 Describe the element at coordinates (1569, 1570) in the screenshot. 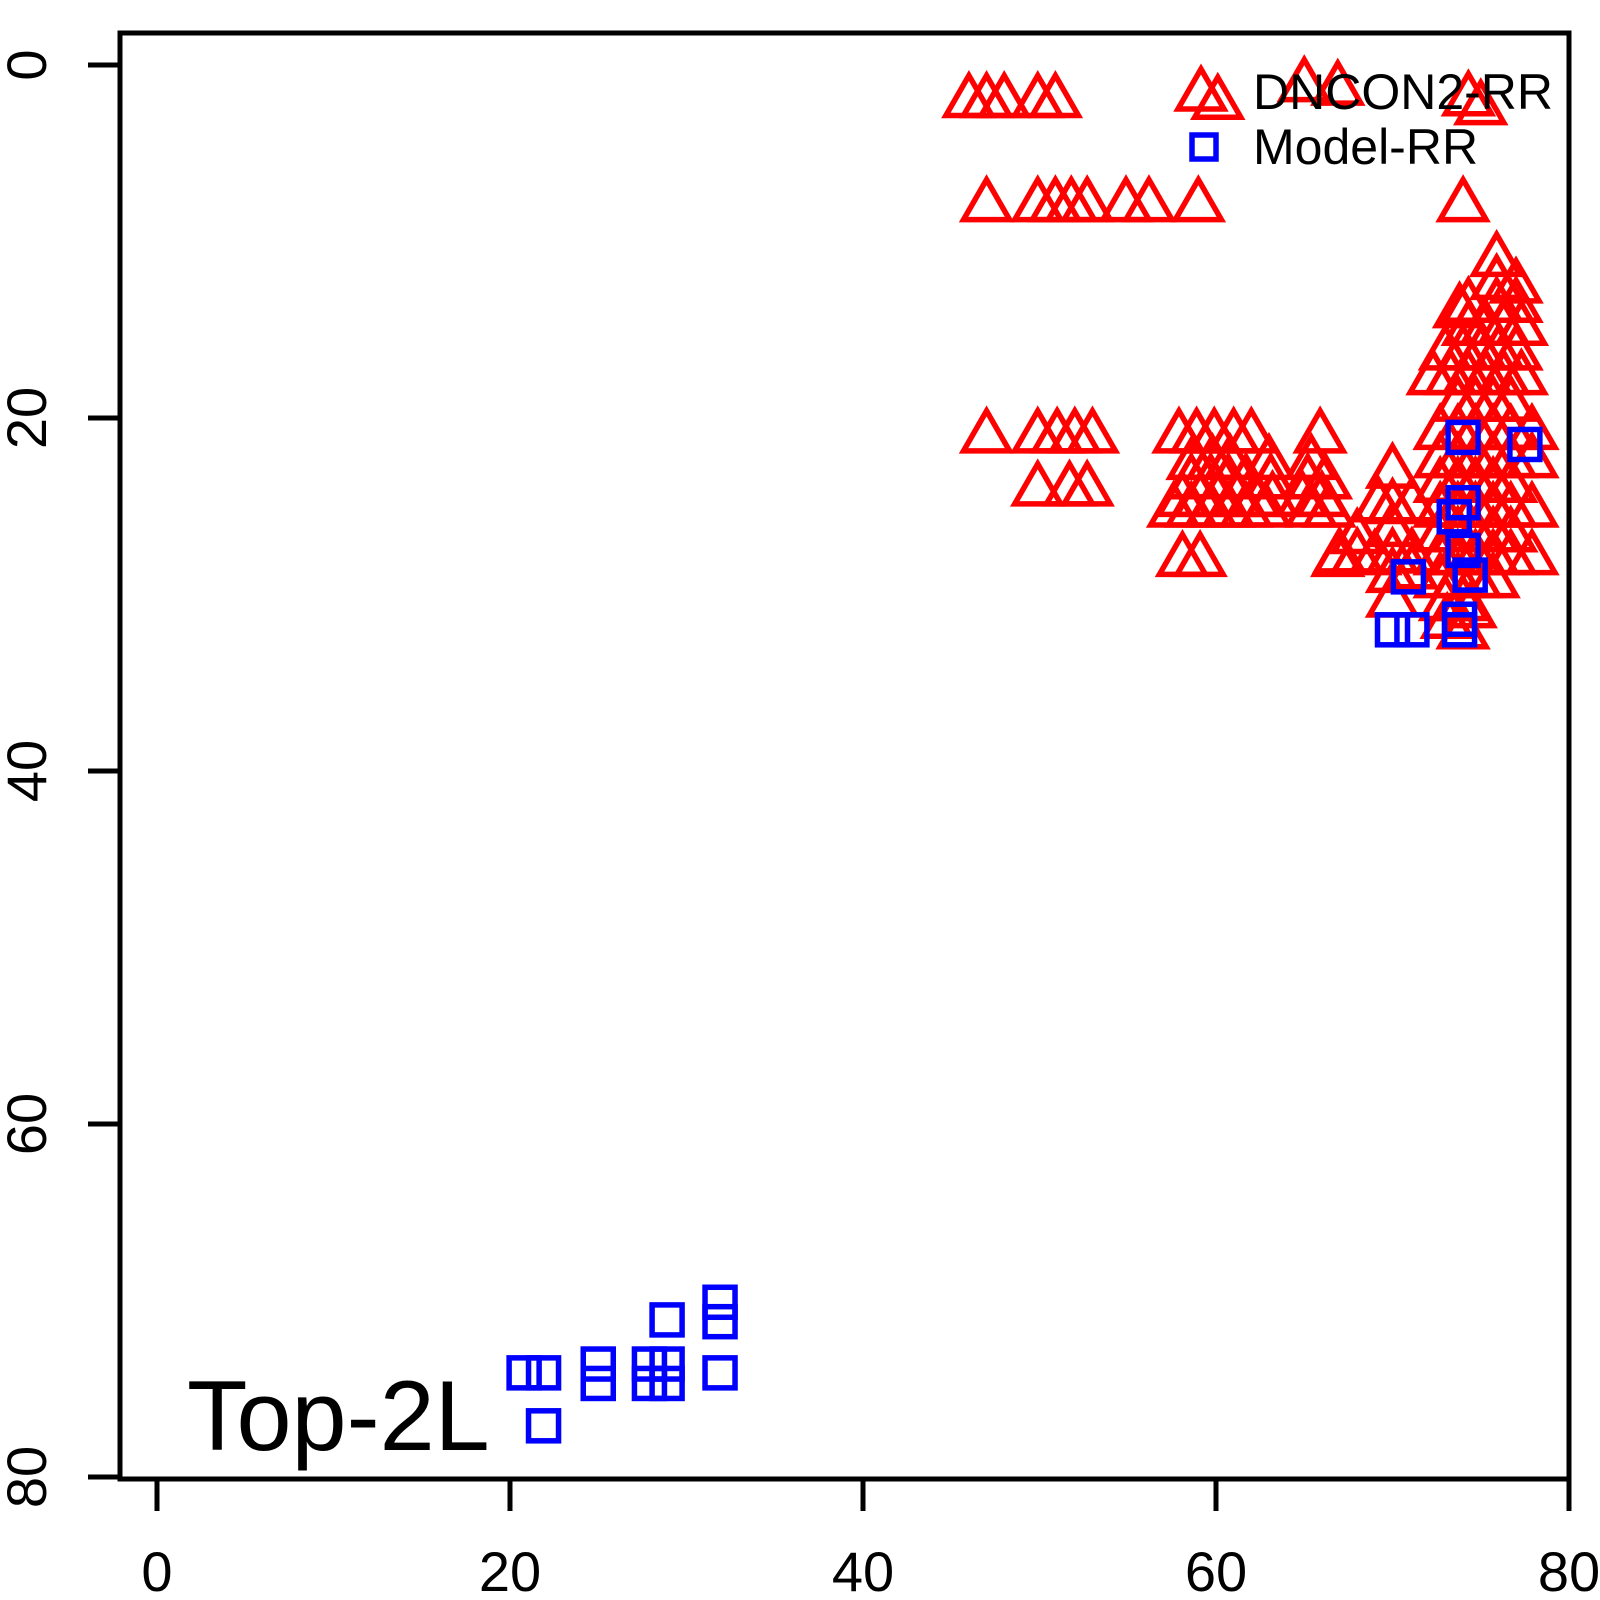

I see `x-axis-tick-label: 80` at that location.